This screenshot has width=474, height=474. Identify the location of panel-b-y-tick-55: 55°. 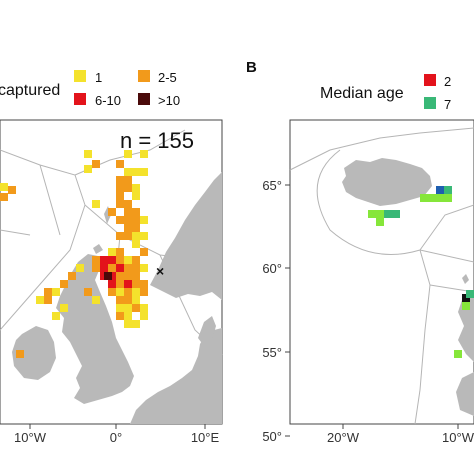
(272, 352).